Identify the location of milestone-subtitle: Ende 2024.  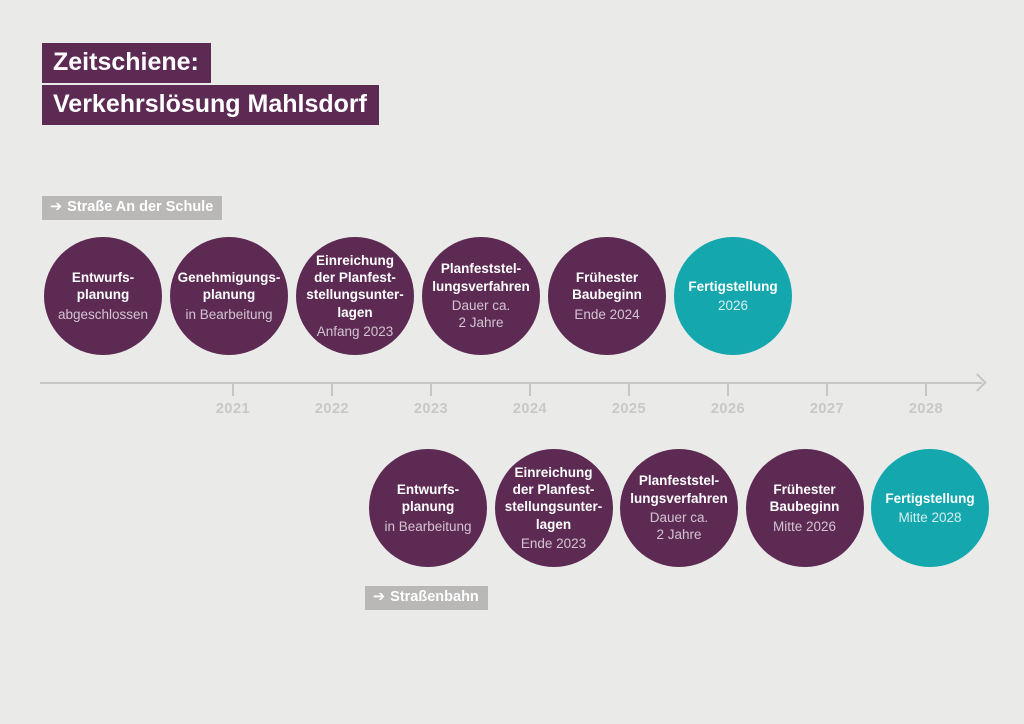
(607, 314).